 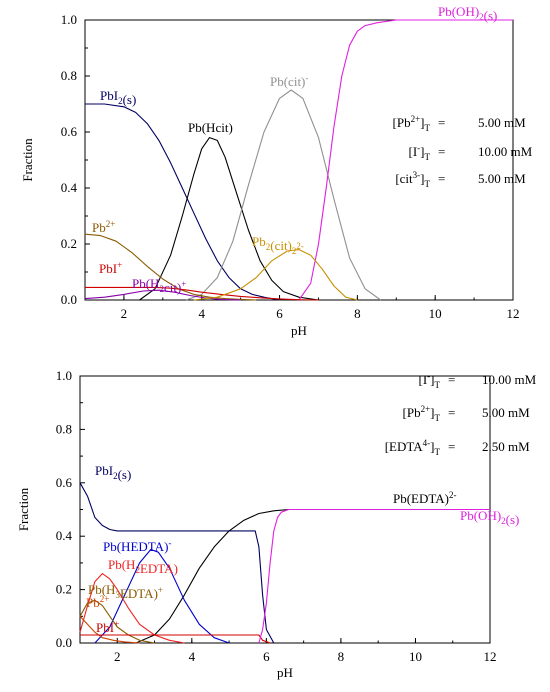 What do you see at coordinates (125, 591) in the screenshot?
I see `series-label: Pb(H3EDTA)+` at bounding box center [125, 591].